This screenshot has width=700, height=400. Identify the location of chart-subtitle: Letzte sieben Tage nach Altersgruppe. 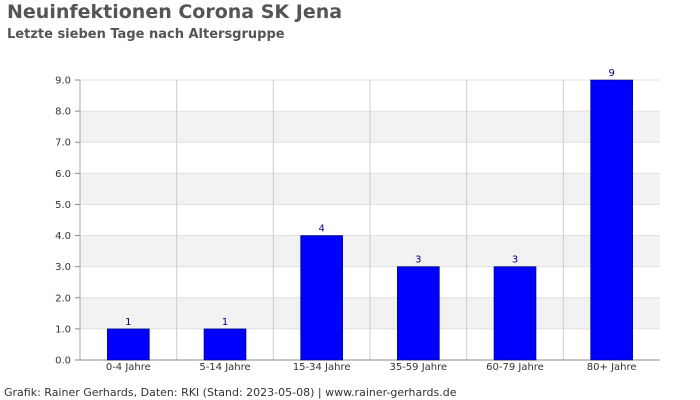
(146, 34).